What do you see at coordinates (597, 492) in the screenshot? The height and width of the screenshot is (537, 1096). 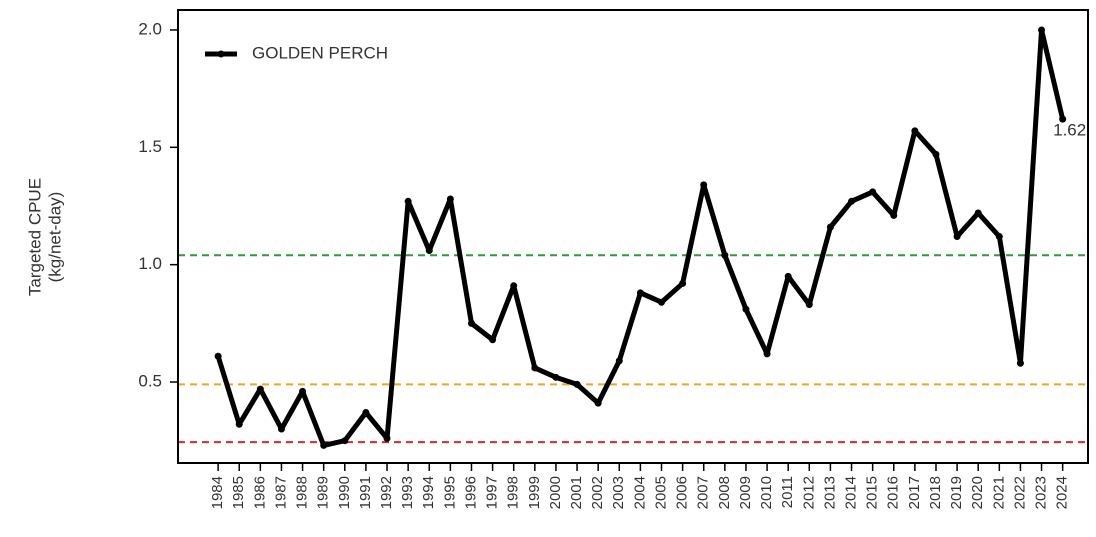 I see `x-tick-label: 2002` at bounding box center [597, 492].